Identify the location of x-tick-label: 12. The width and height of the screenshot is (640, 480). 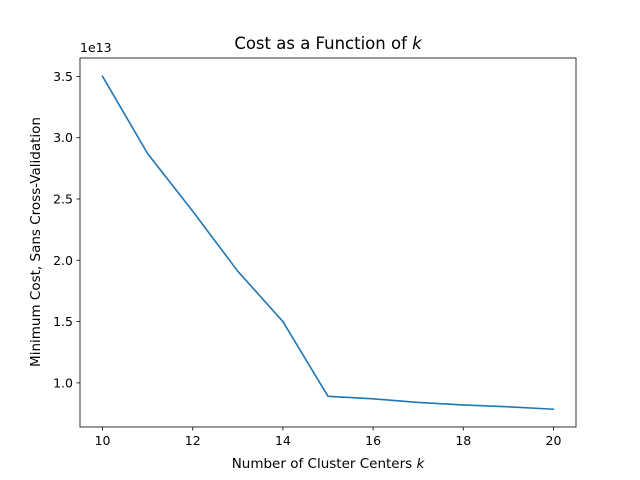
(193, 440).